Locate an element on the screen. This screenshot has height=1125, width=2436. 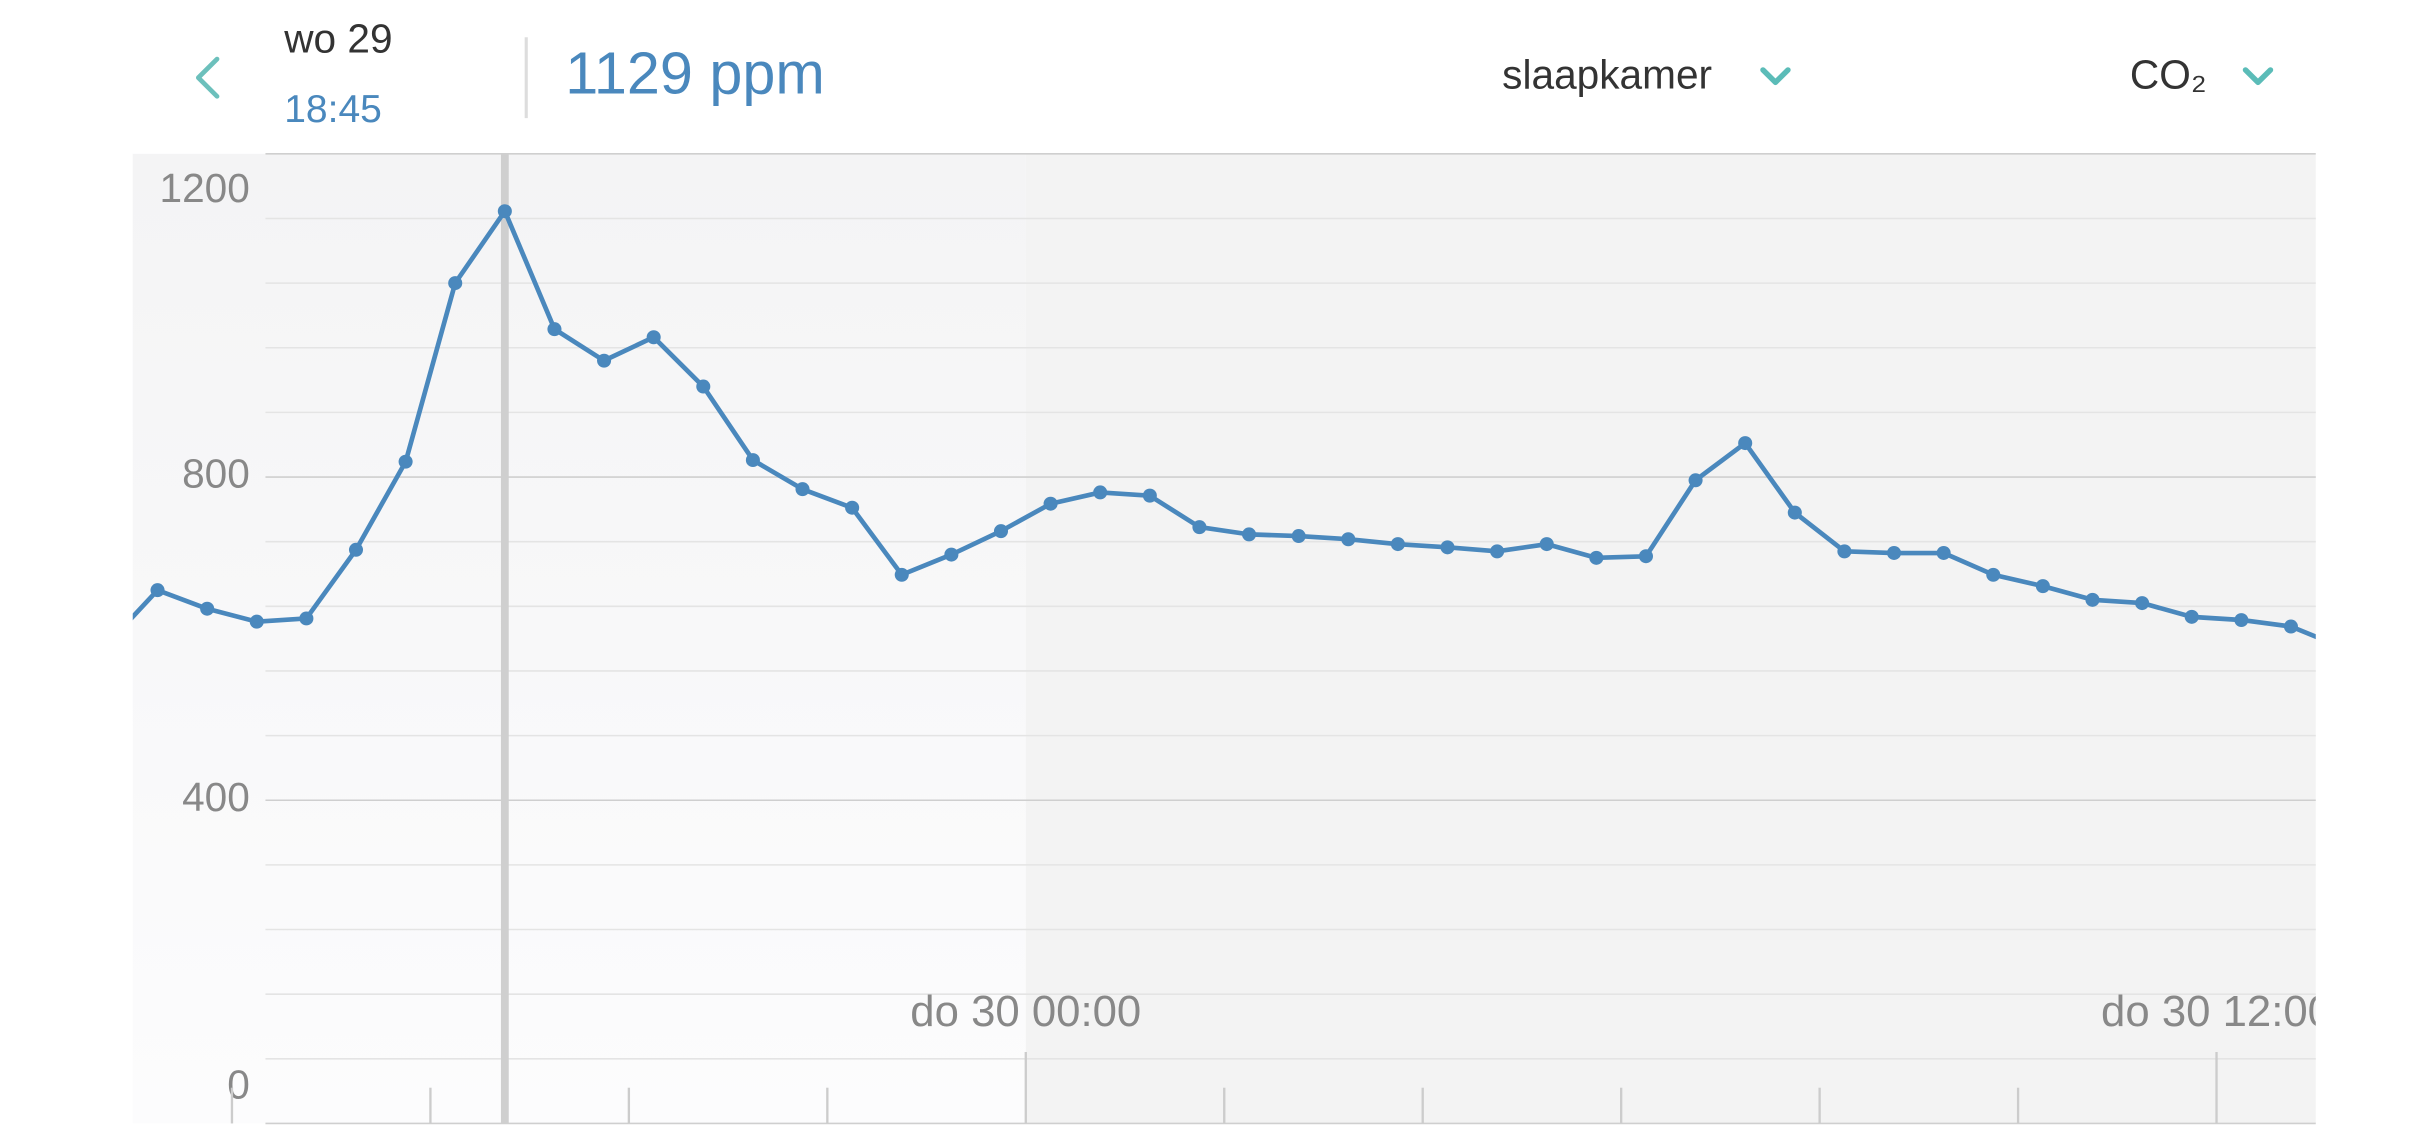
back-button is located at coordinates (207, 77).